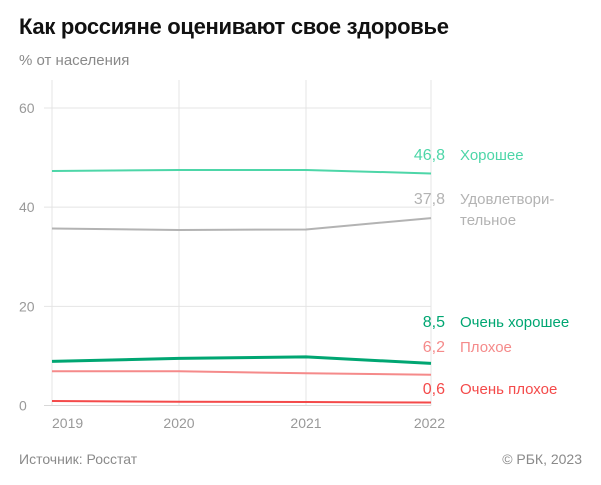 Image resolution: width=601 pixels, height=485 pixels. What do you see at coordinates (234, 26) in the screenshot?
I see `chart-title: Как россияне оценивают свое здоровье` at bounding box center [234, 26].